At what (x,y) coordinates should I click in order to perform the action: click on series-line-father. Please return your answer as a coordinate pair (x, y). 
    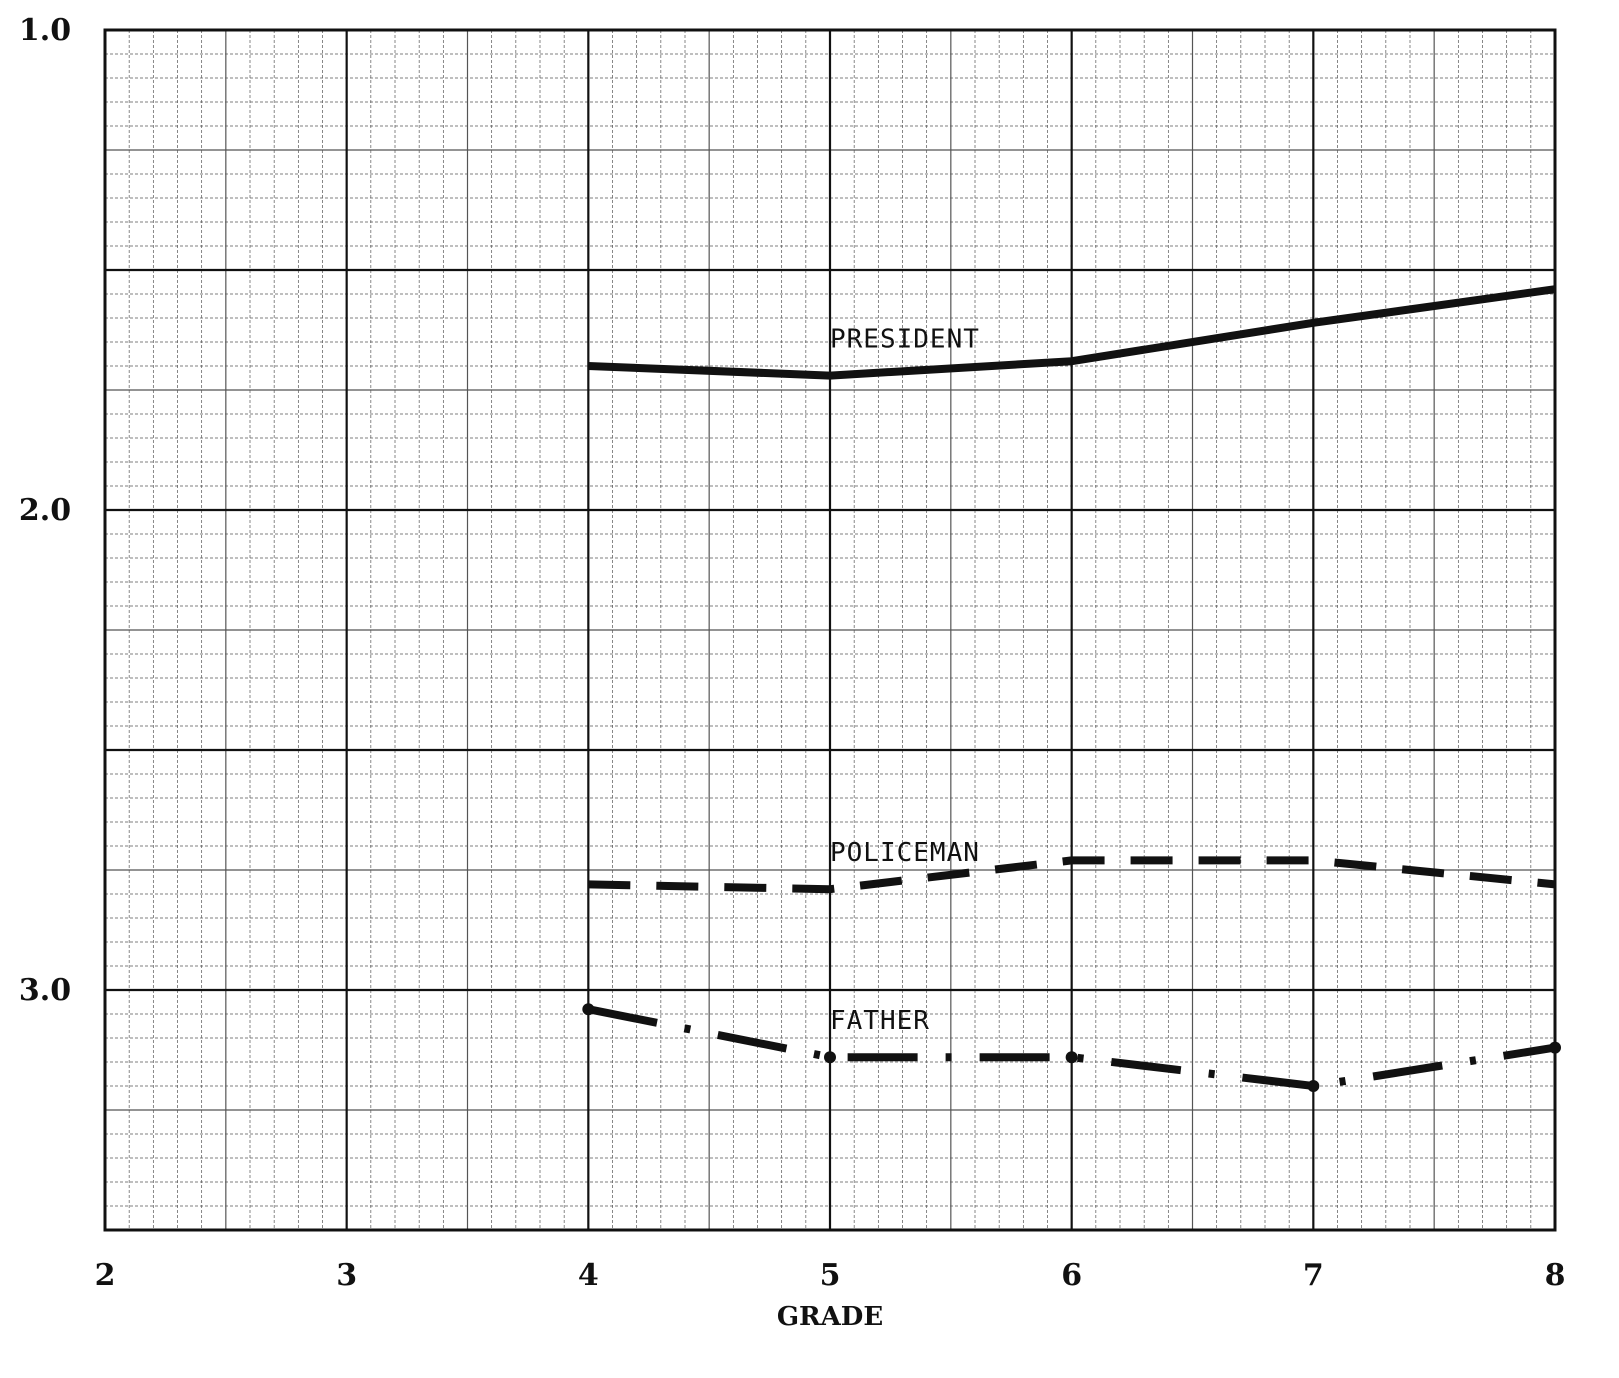
    Looking at the image, I should click on (1071, 1047).